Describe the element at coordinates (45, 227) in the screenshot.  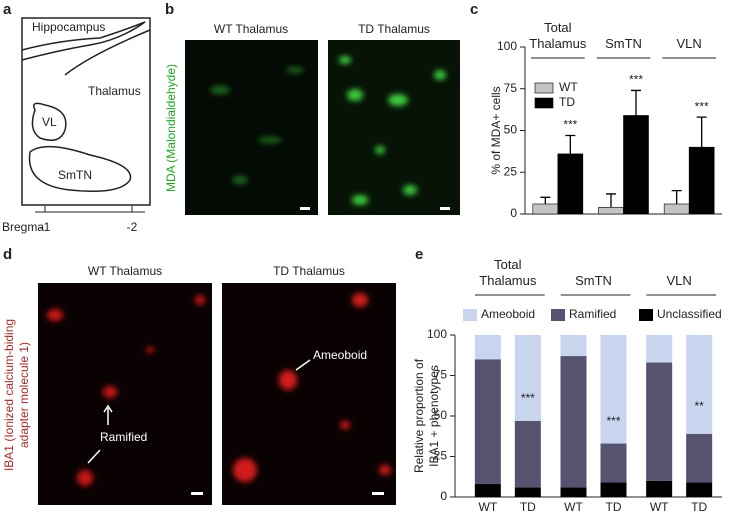
I see `bregma-tick-label: -1` at that location.